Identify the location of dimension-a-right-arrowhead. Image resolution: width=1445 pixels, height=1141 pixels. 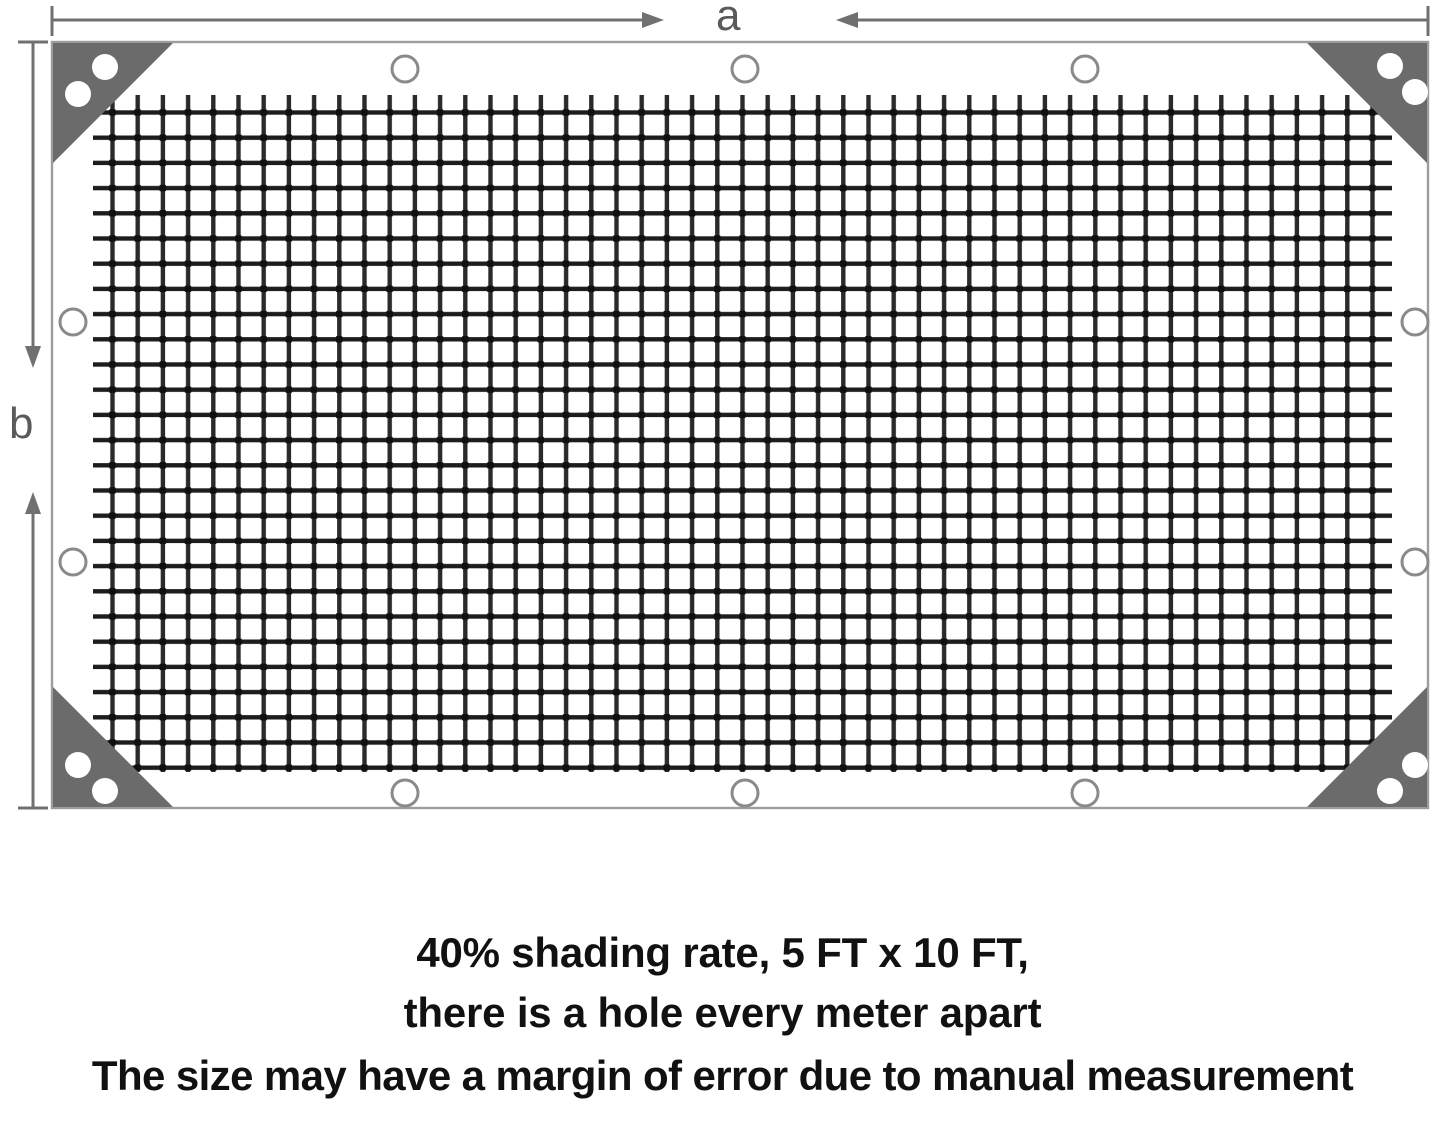
(847, 20).